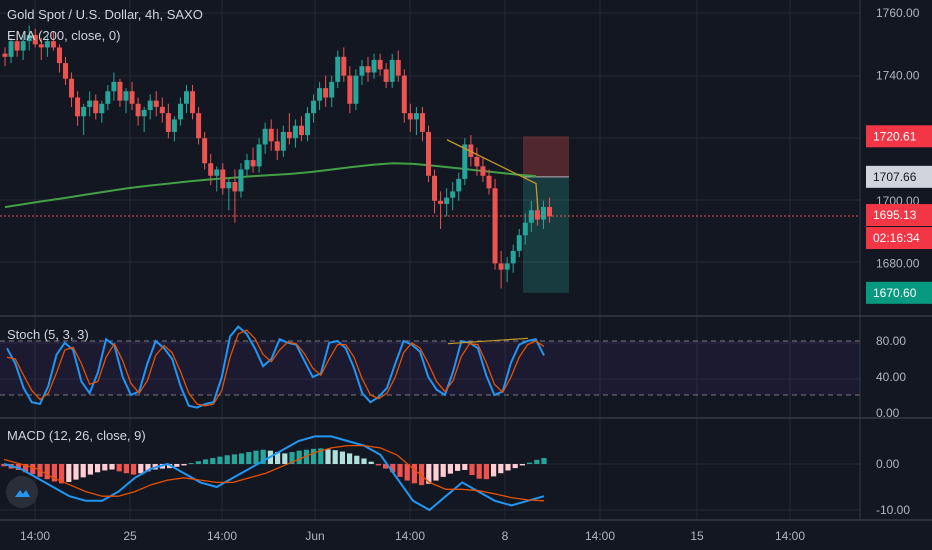  I want to click on stoch-divergence-line, so click(488, 341).